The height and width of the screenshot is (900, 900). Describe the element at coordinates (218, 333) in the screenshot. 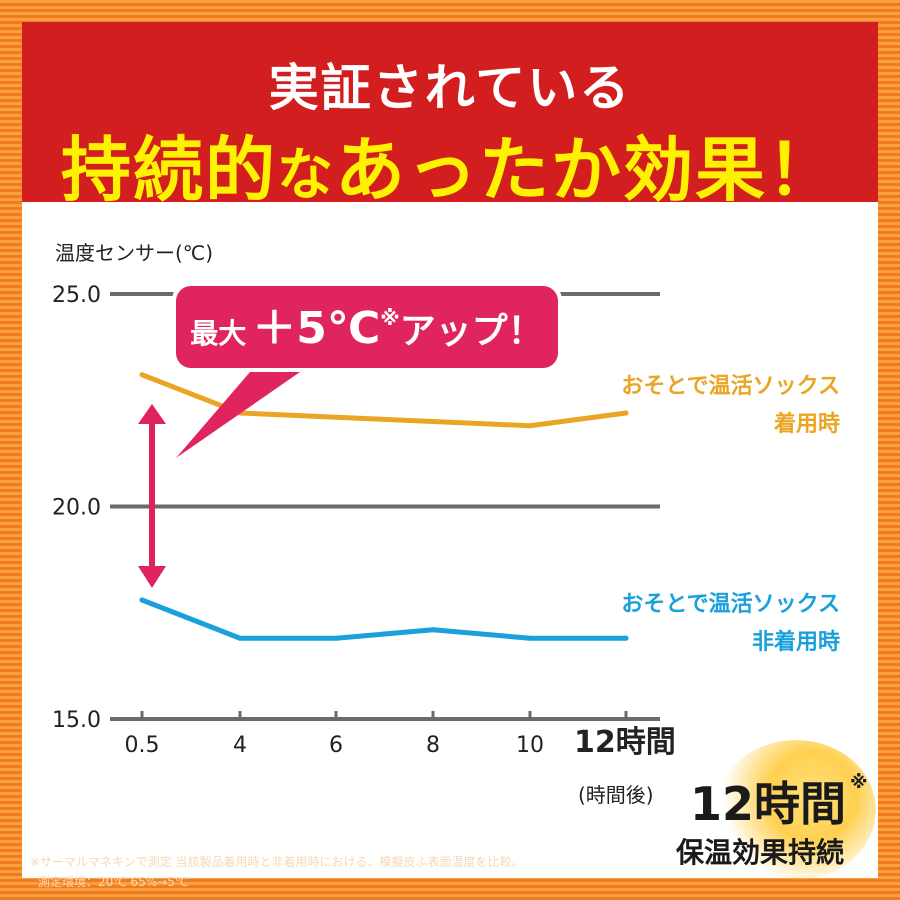

I see `callout-prefix: 最大` at that location.